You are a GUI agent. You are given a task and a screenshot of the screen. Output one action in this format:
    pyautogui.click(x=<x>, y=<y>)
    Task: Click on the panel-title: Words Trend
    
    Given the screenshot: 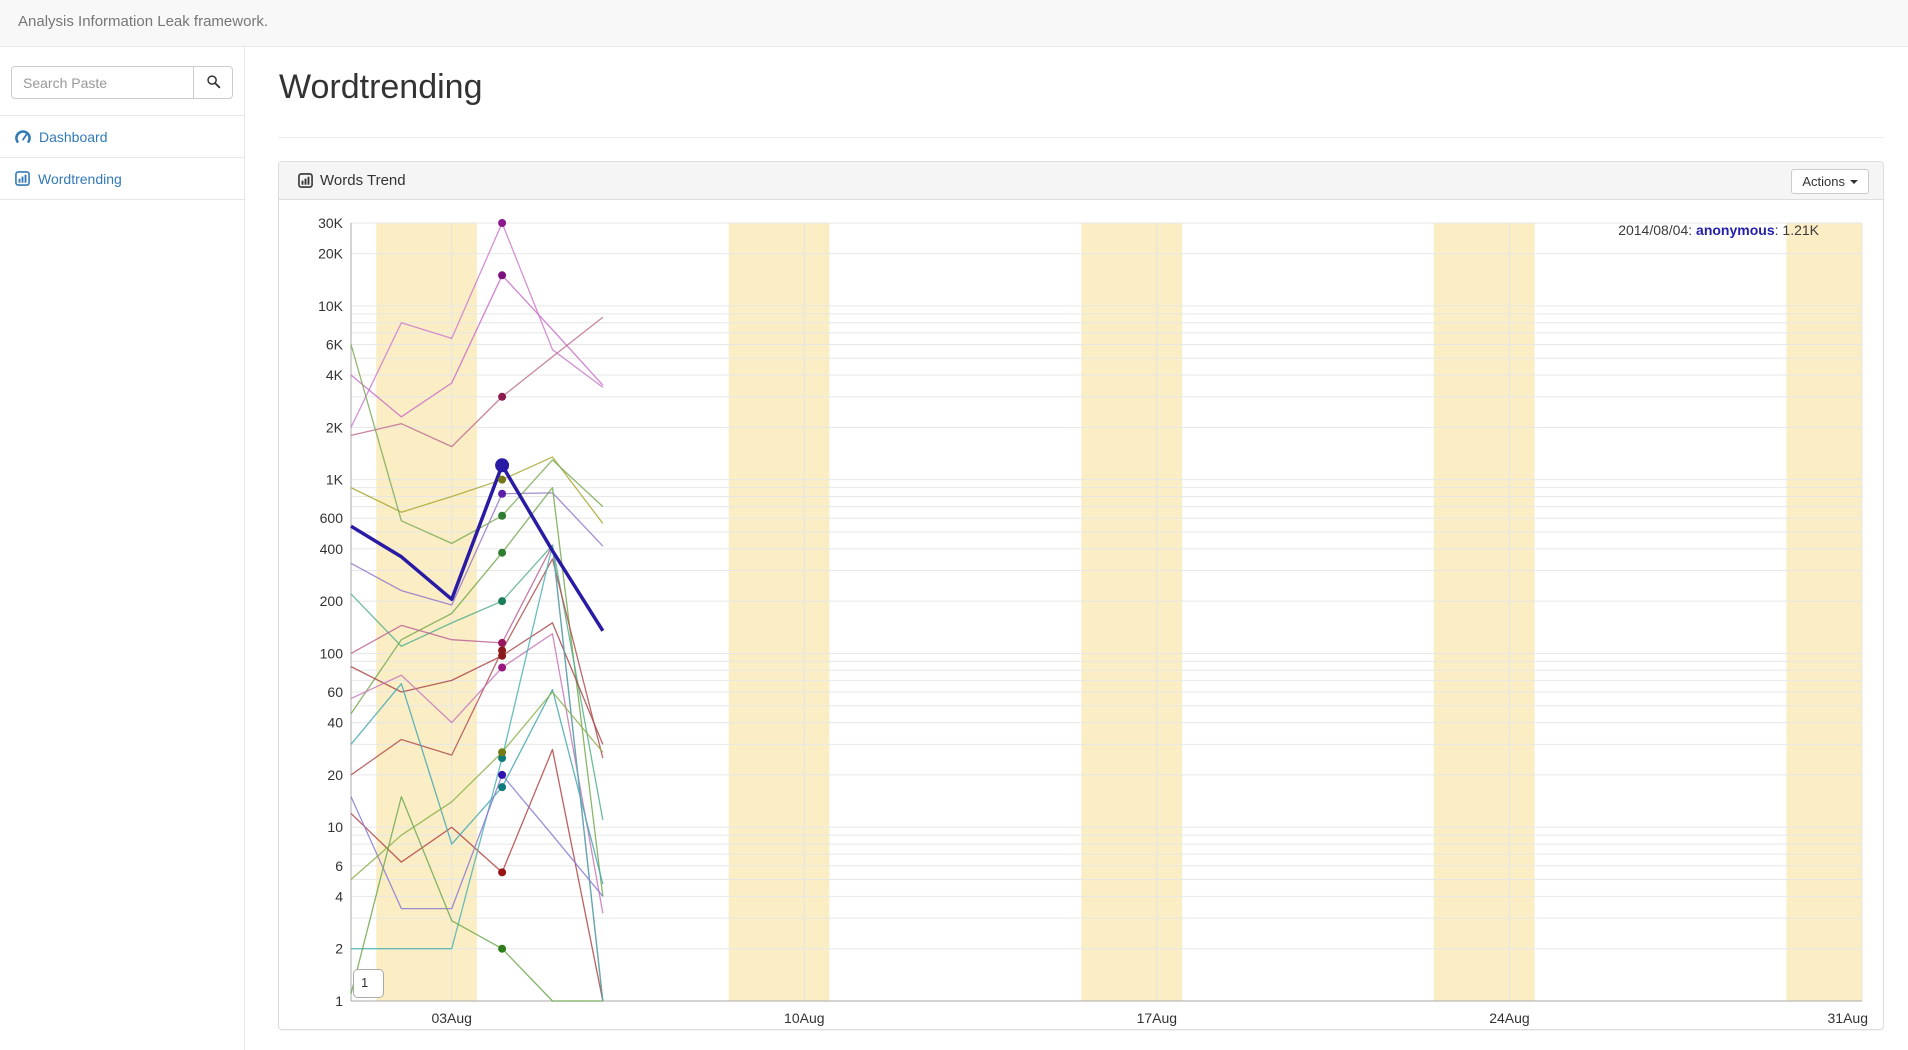 What is the action you would take?
    pyautogui.click(x=352, y=182)
    